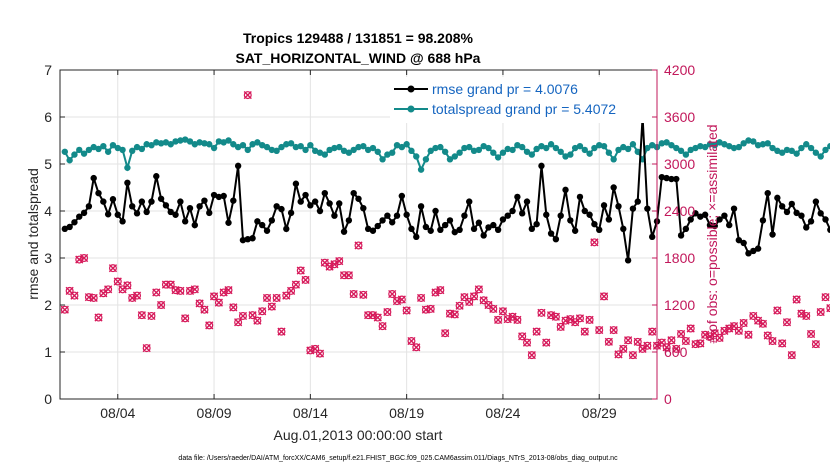  What do you see at coordinates (679, 117) in the screenshot?
I see `y-right-tick-label: 3600` at bounding box center [679, 117].